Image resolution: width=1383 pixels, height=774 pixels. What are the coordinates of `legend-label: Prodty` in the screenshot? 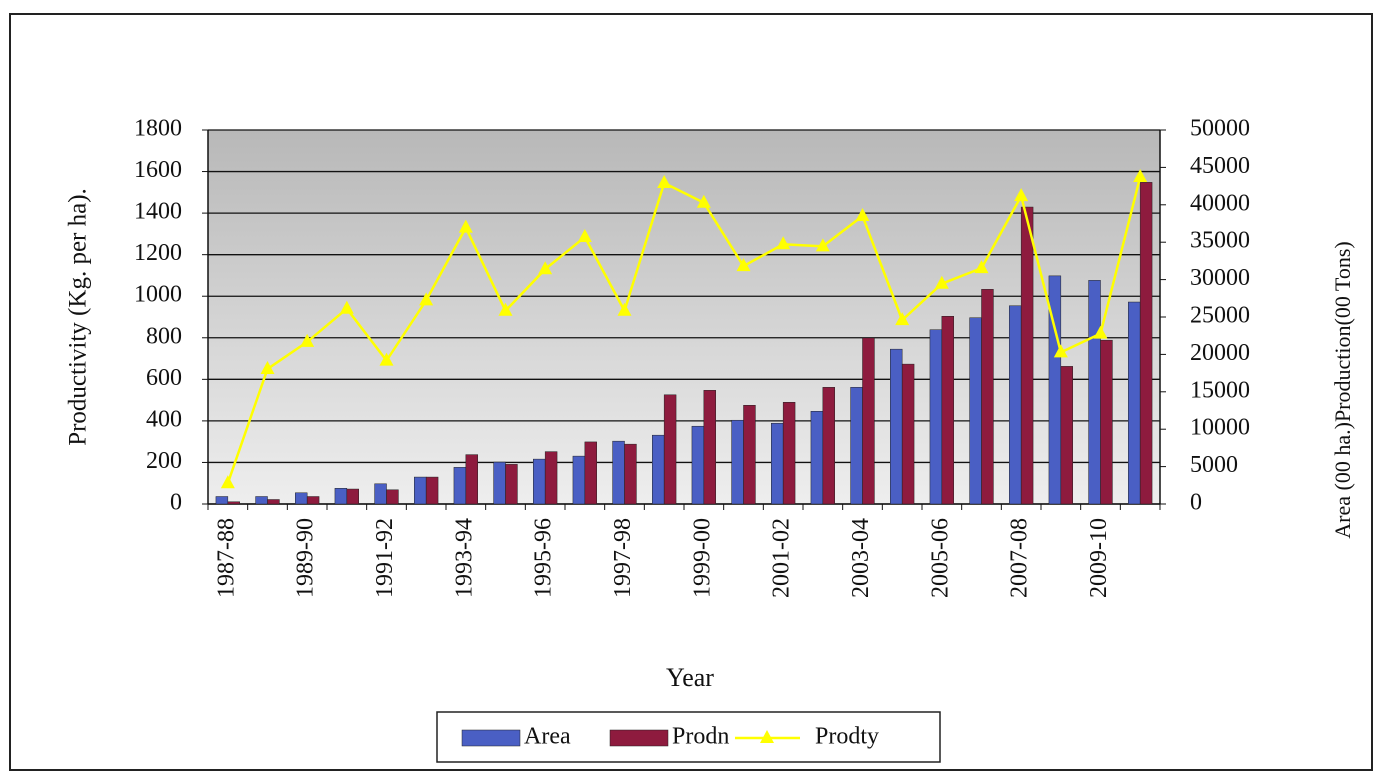 It's located at (847, 737).